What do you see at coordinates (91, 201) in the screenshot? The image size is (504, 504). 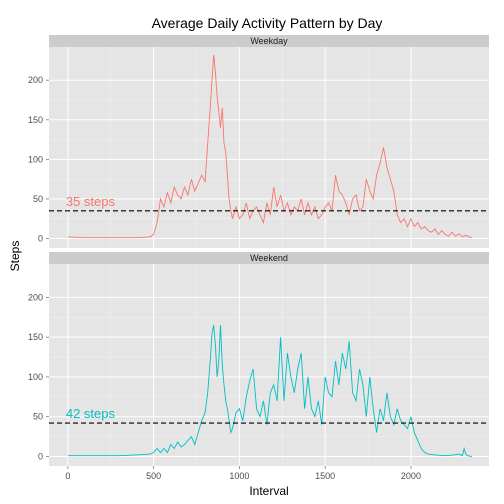 I see `mean-label-weekday: 35 steps` at bounding box center [91, 201].